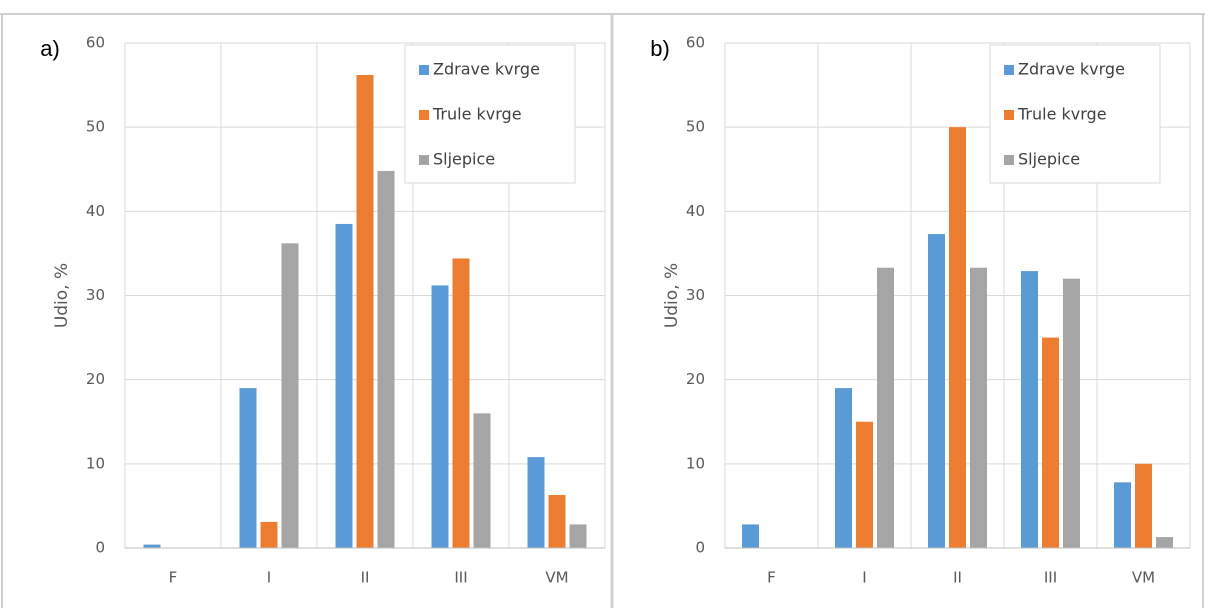 This screenshot has width=1205, height=608. Describe the element at coordinates (50, 48) in the screenshot. I see `panel-label: a)` at that location.